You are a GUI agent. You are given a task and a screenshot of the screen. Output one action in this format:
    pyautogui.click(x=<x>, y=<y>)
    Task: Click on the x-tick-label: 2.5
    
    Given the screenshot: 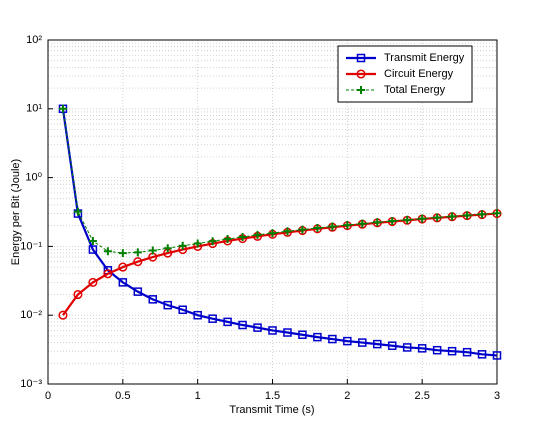 What is the action you would take?
    pyautogui.click(x=422, y=396)
    